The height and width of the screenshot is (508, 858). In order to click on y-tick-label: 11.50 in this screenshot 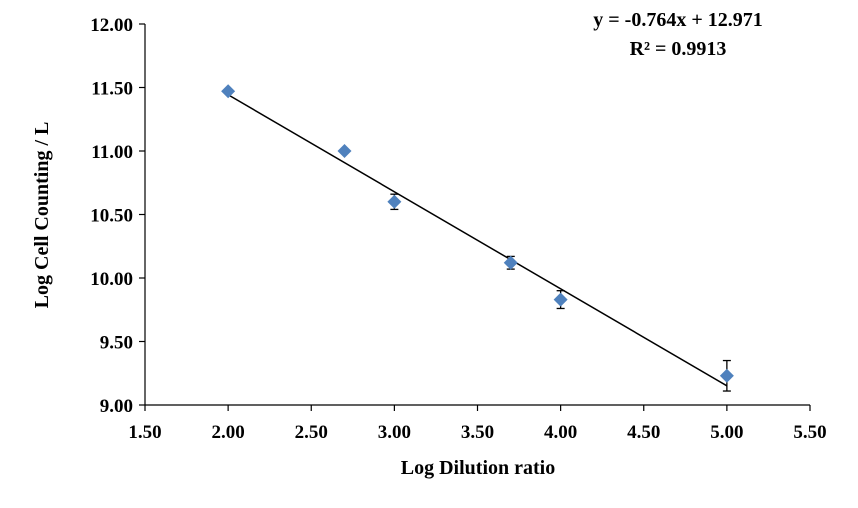, I will do `click(112, 89)`.